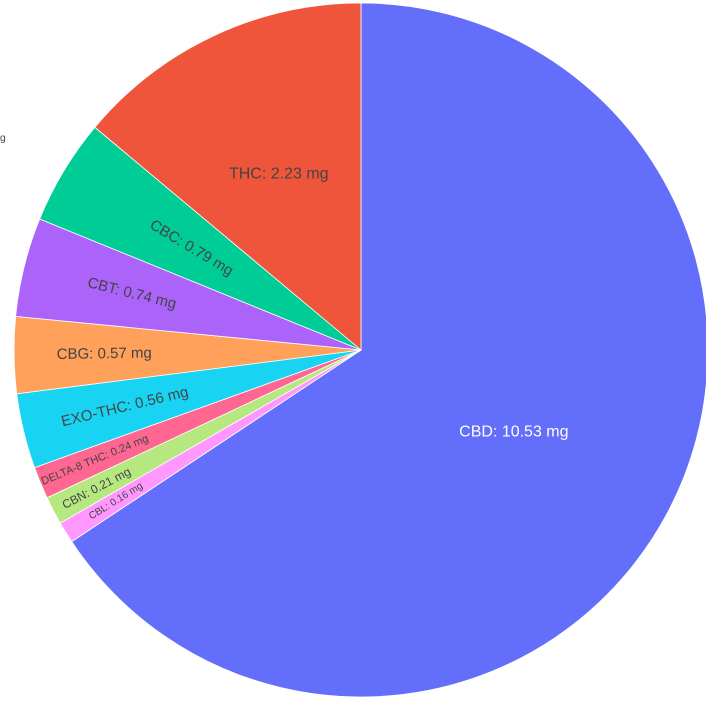 Image resolution: width=706 pixels, height=701 pixels. Describe the element at coordinates (279, 173) in the screenshot. I see `slice-label-thc: THC: 2.23 mg` at that location.